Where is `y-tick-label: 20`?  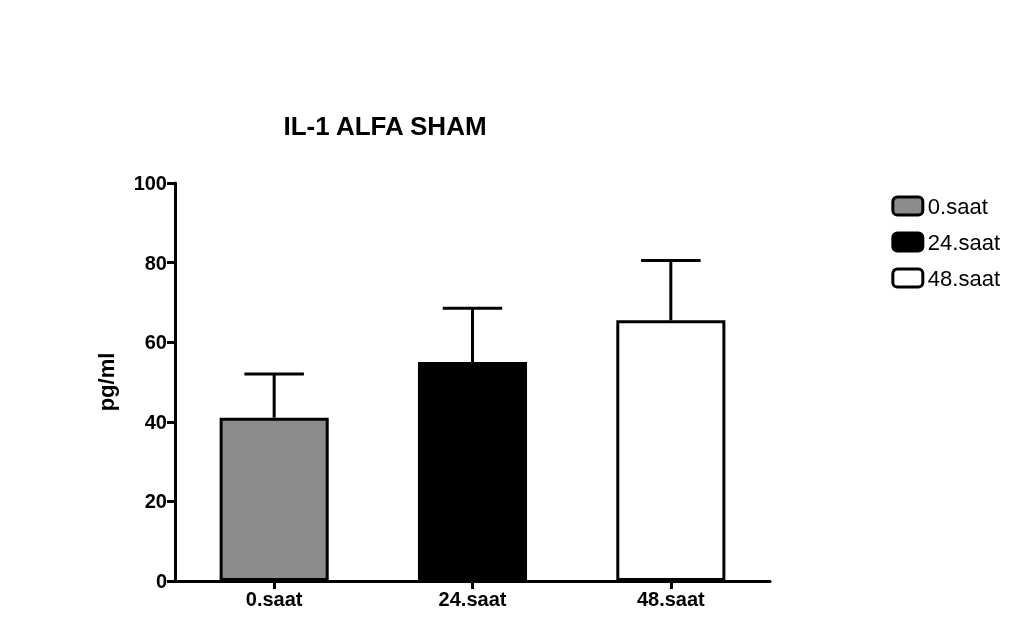 y-tick-label: 20 is located at coordinates (155, 501).